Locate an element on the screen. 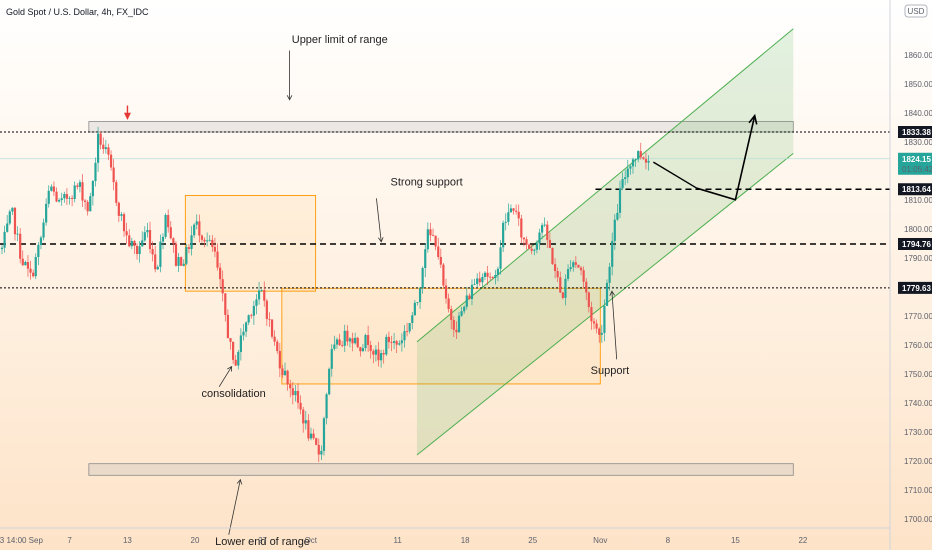 The image size is (932, 550). consolidation-pointer is located at coordinates (225, 377).